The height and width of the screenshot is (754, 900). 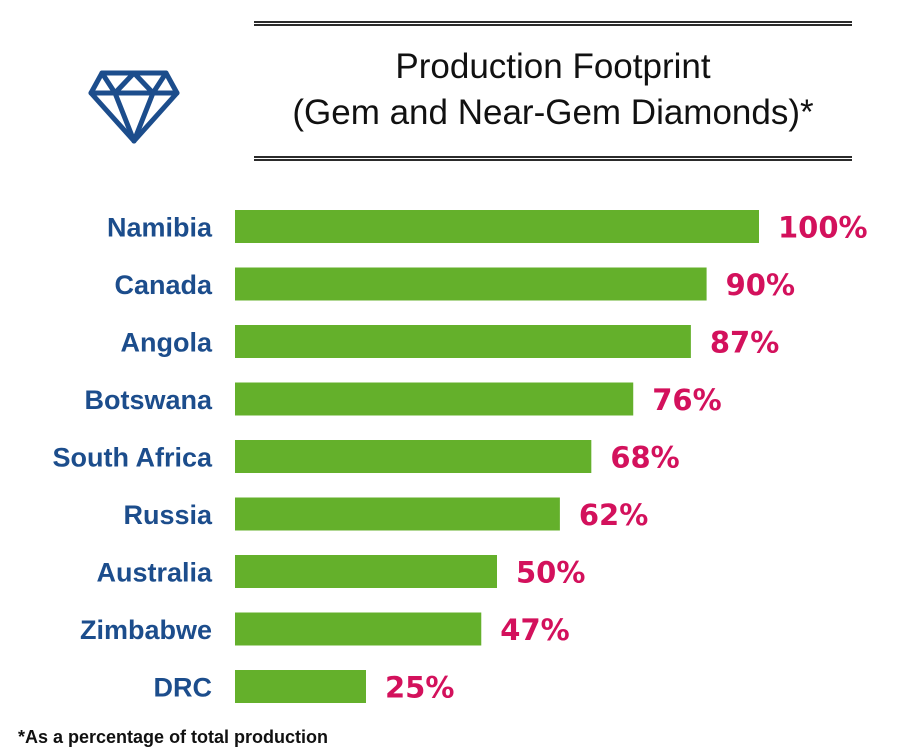 What do you see at coordinates (132, 458) in the screenshot?
I see `category-label: South Africa` at bounding box center [132, 458].